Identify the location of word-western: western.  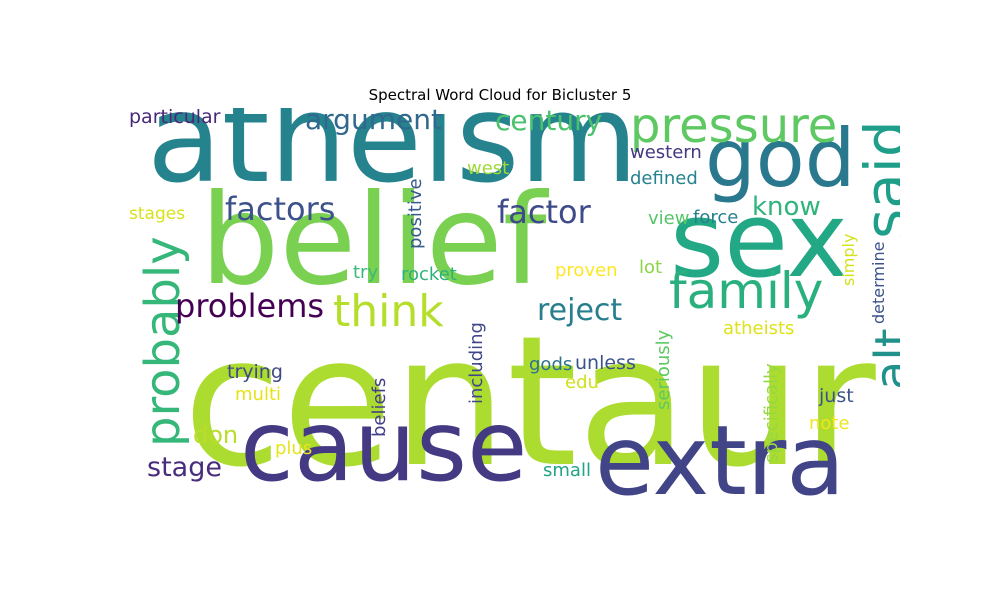
(666, 152).